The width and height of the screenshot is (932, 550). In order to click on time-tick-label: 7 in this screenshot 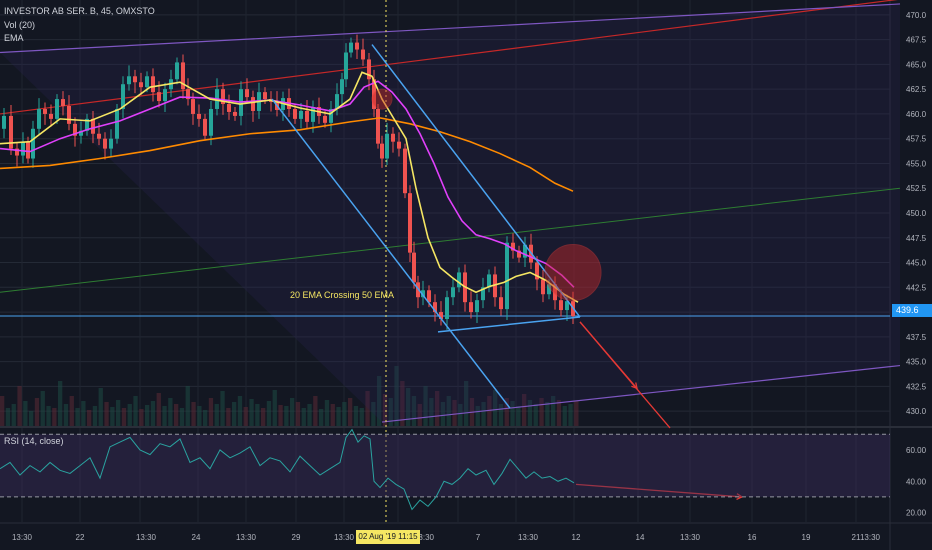, I will do `click(478, 537)`.